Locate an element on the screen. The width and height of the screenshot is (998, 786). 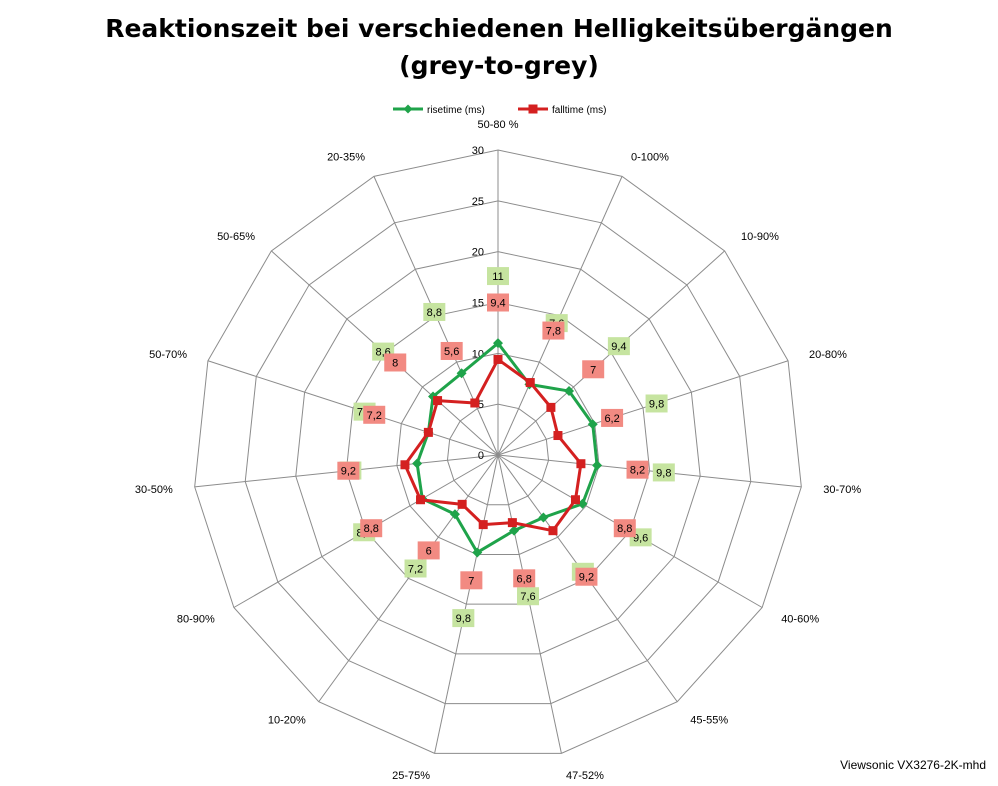
category-label: 10-90% is located at coordinates (760, 237).